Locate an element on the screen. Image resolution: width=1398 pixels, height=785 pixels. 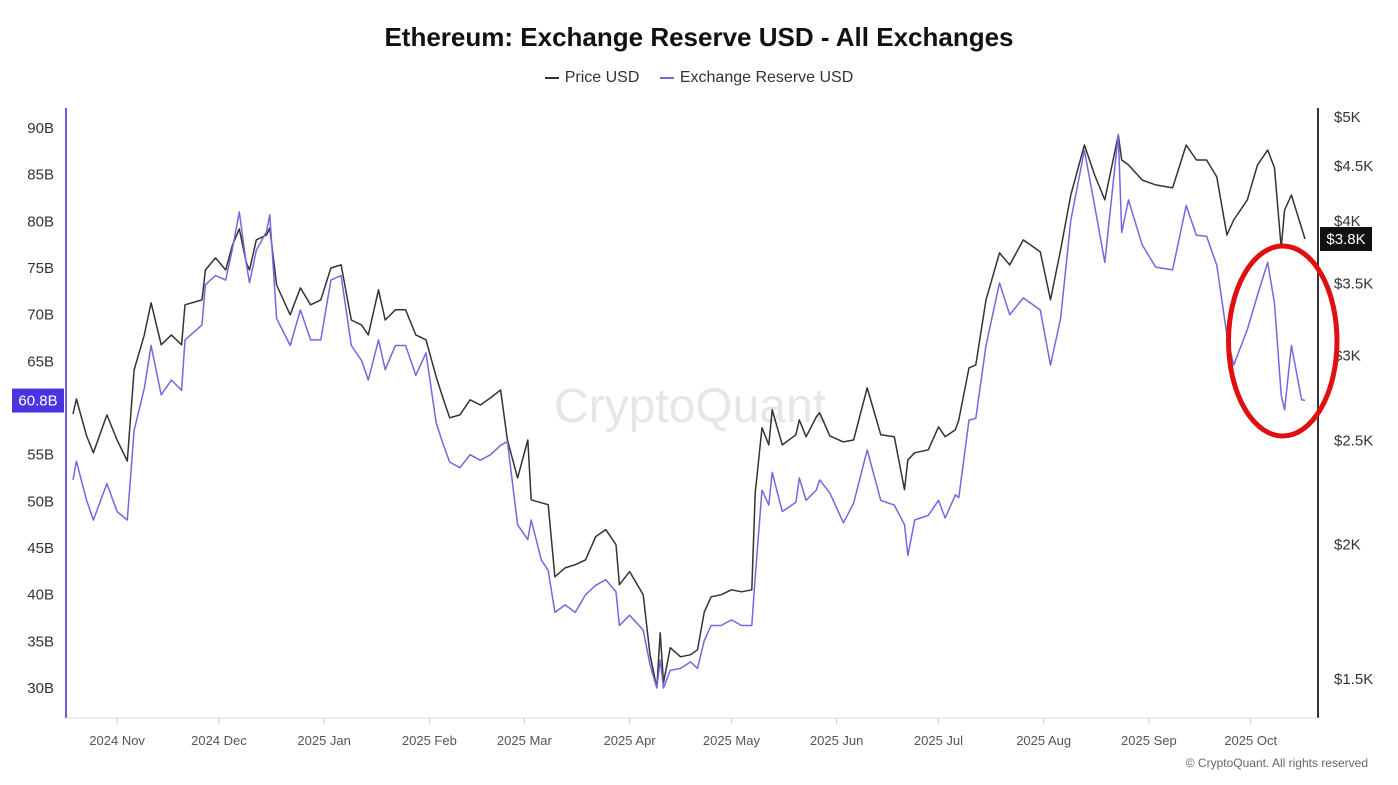
right-tick-label: $4.5K is located at coordinates (1353, 166).